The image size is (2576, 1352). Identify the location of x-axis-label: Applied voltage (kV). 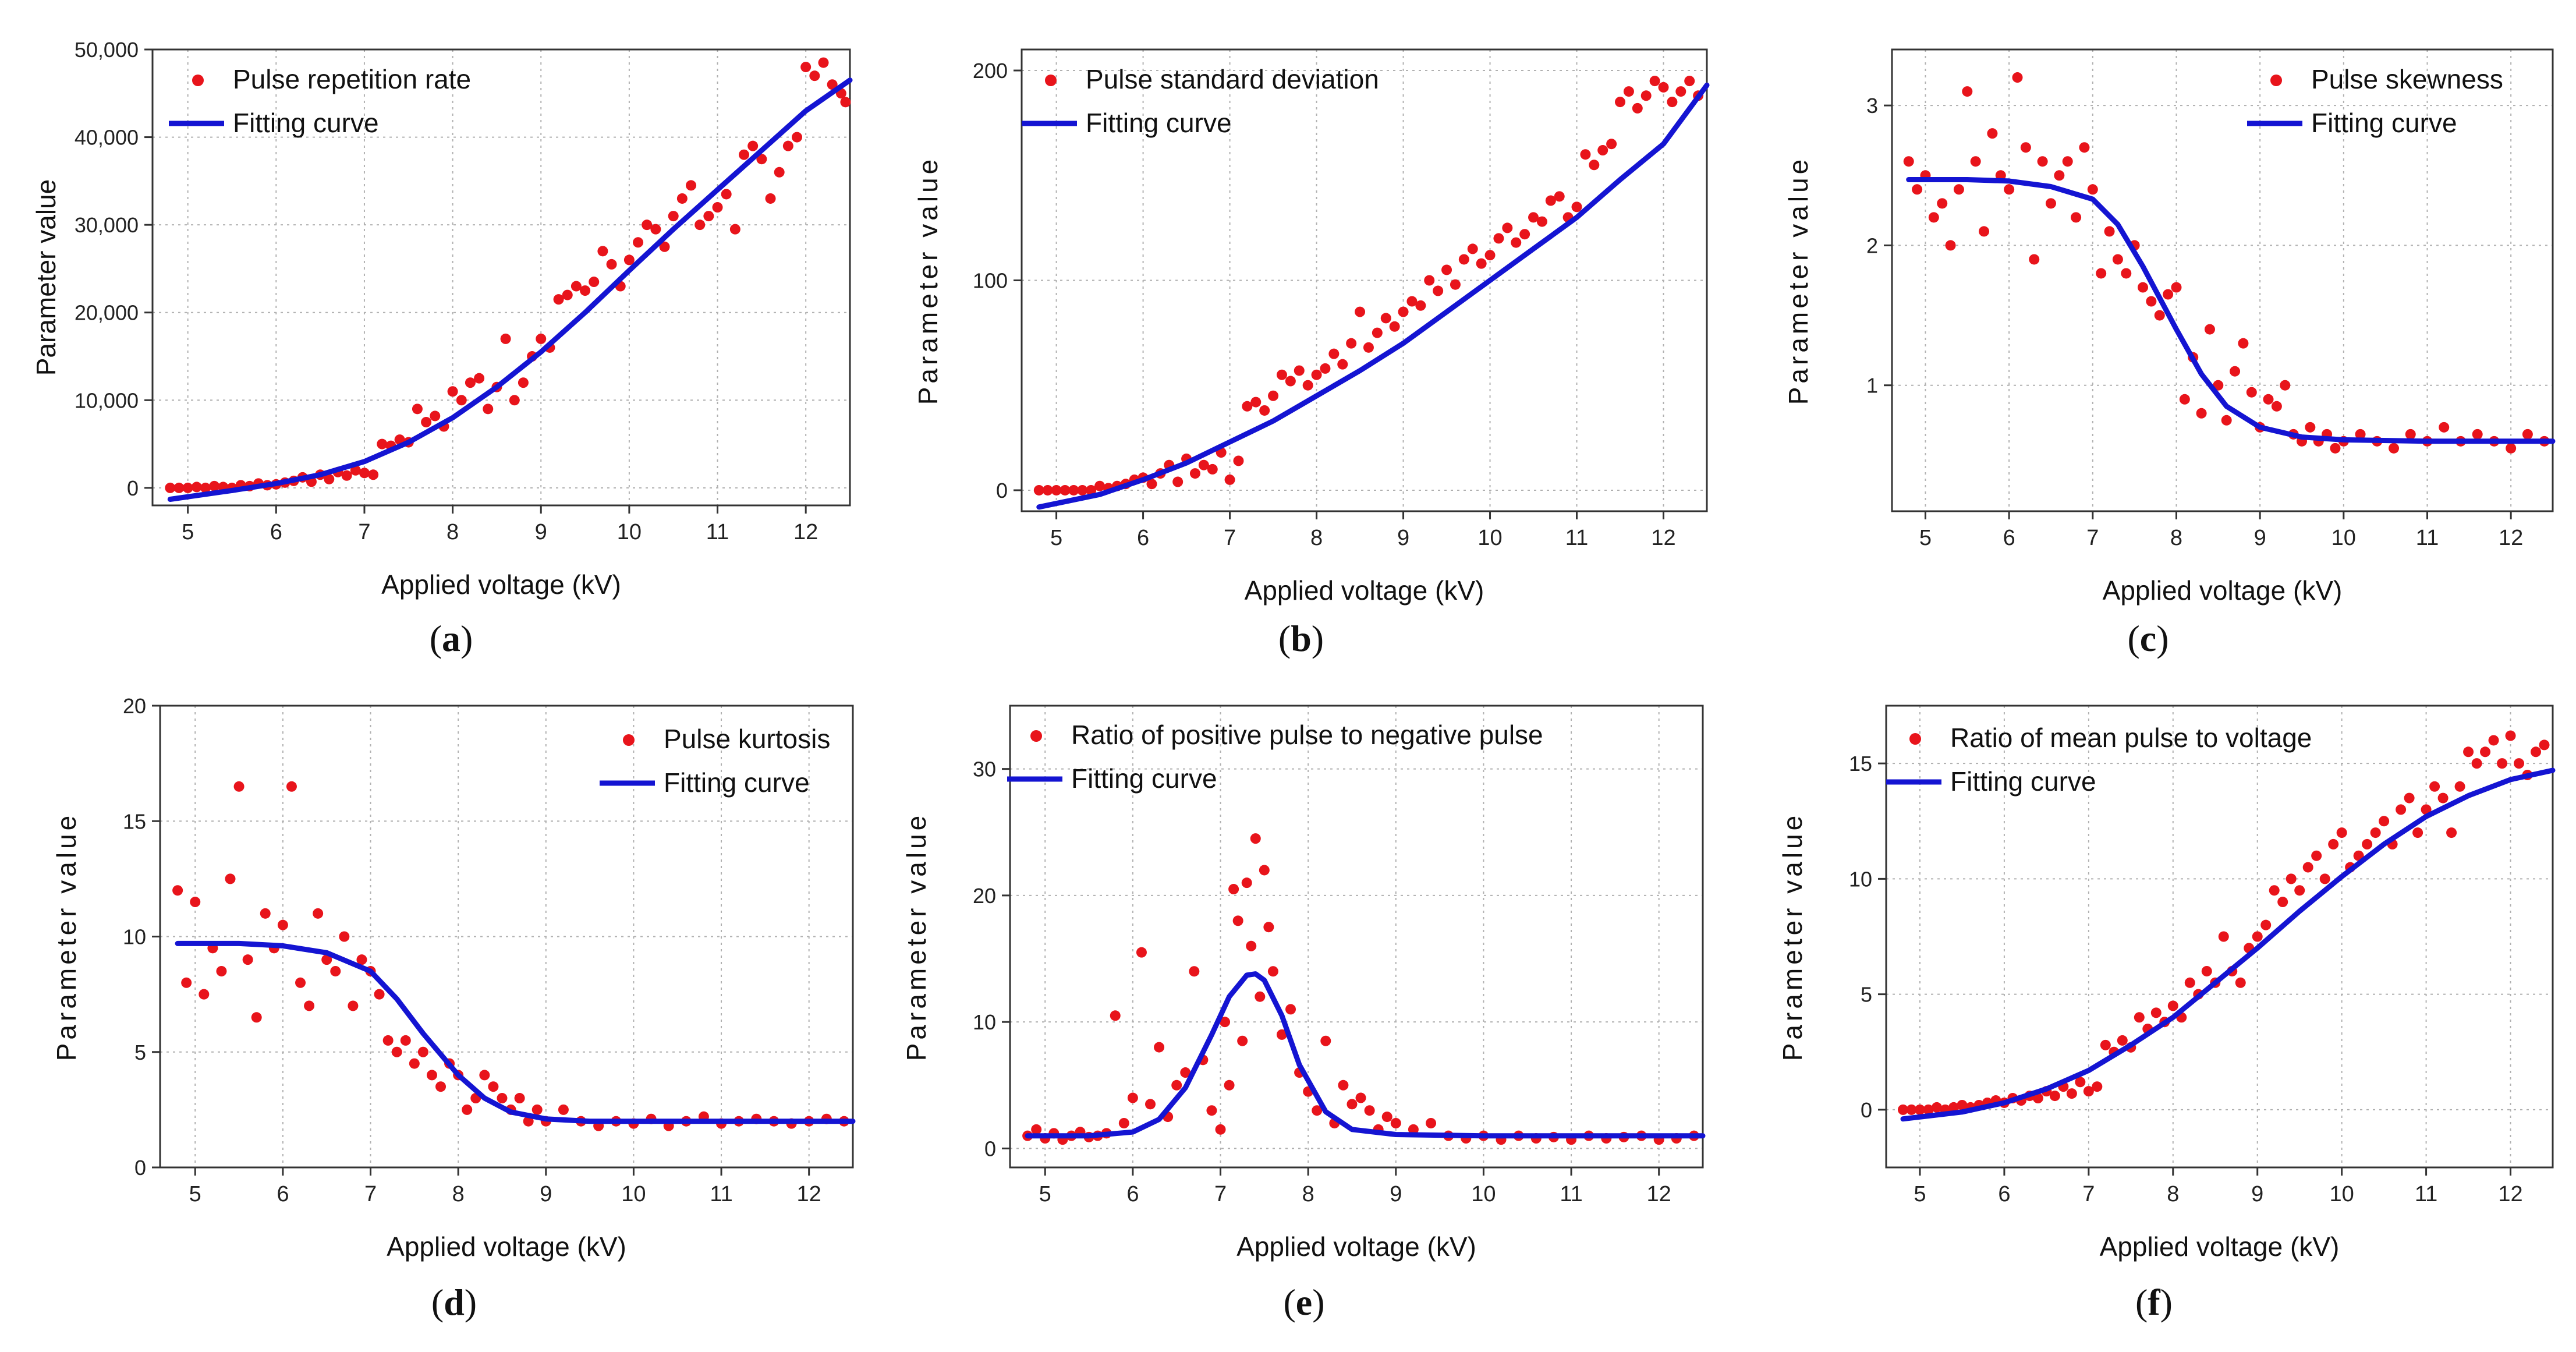
(1356, 1246).